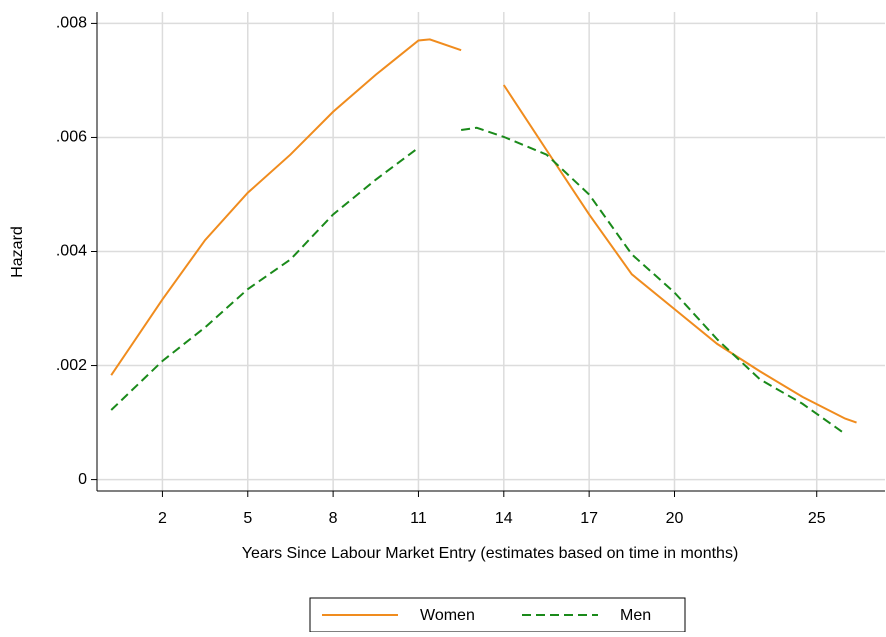 Image resolution: width=886 pixels, height=637 pixels. What do you see at coordinates (247, 518) in the screenshot?
I see `x-tick-label: 5` at bounding box center [247, 518].